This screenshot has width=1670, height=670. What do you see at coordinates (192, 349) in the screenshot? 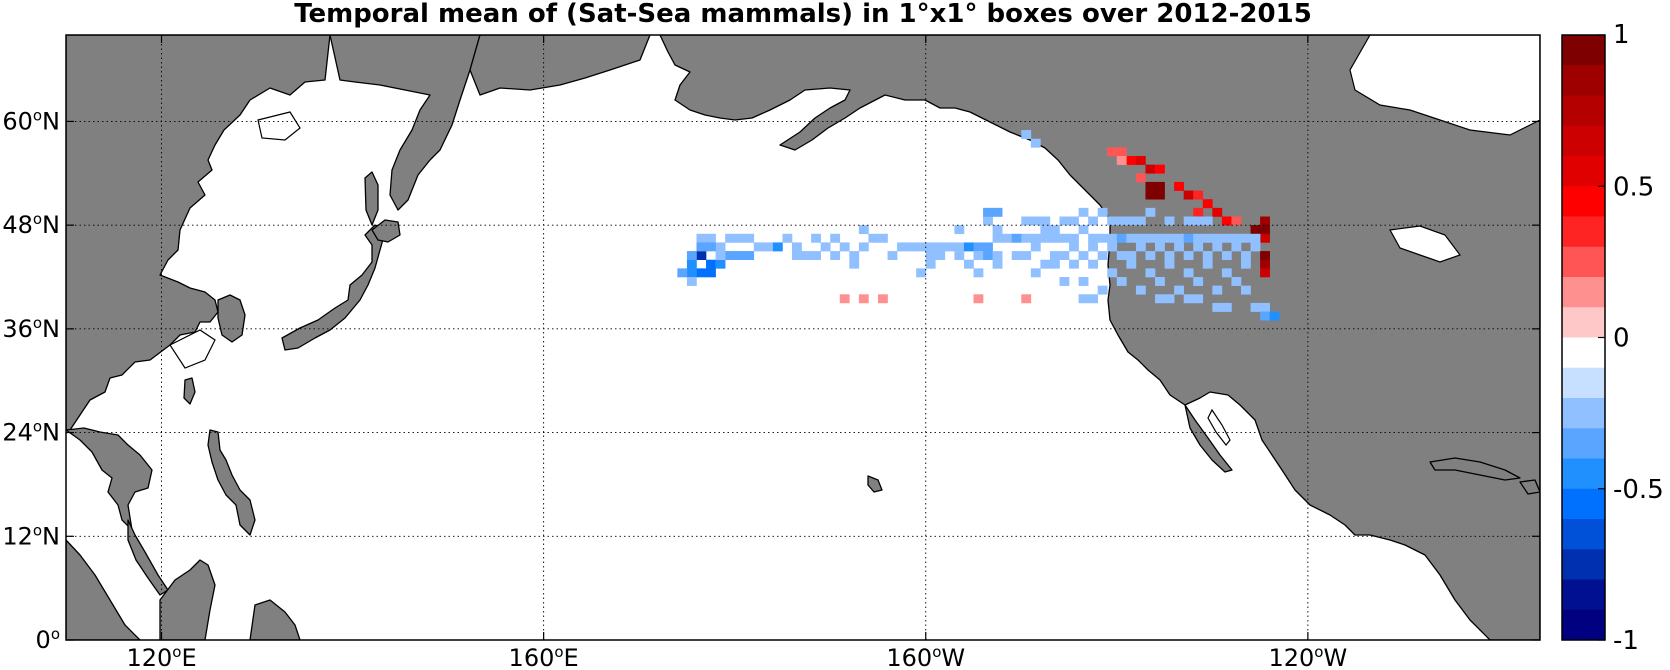
I see `yellow-sea` at bounding box center [192, 349].